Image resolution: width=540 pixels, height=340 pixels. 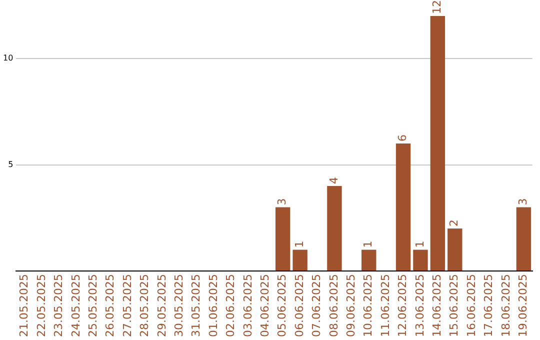 I want to click on x-tick-label: 17.06.2025, so click(x=489, y=306).